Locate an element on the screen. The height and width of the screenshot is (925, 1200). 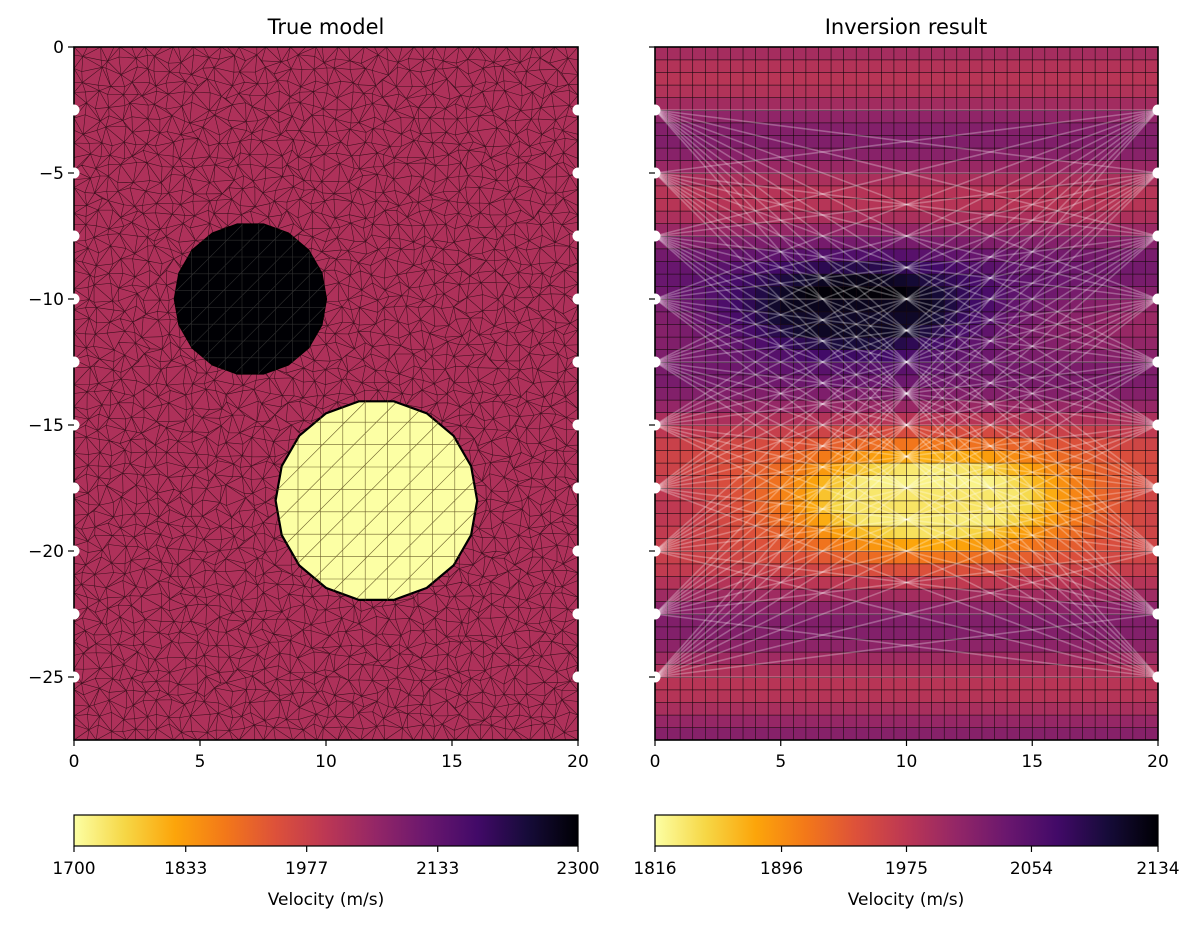
colorbar-tick-label: 2134 is located at coordinates (1157, 869).